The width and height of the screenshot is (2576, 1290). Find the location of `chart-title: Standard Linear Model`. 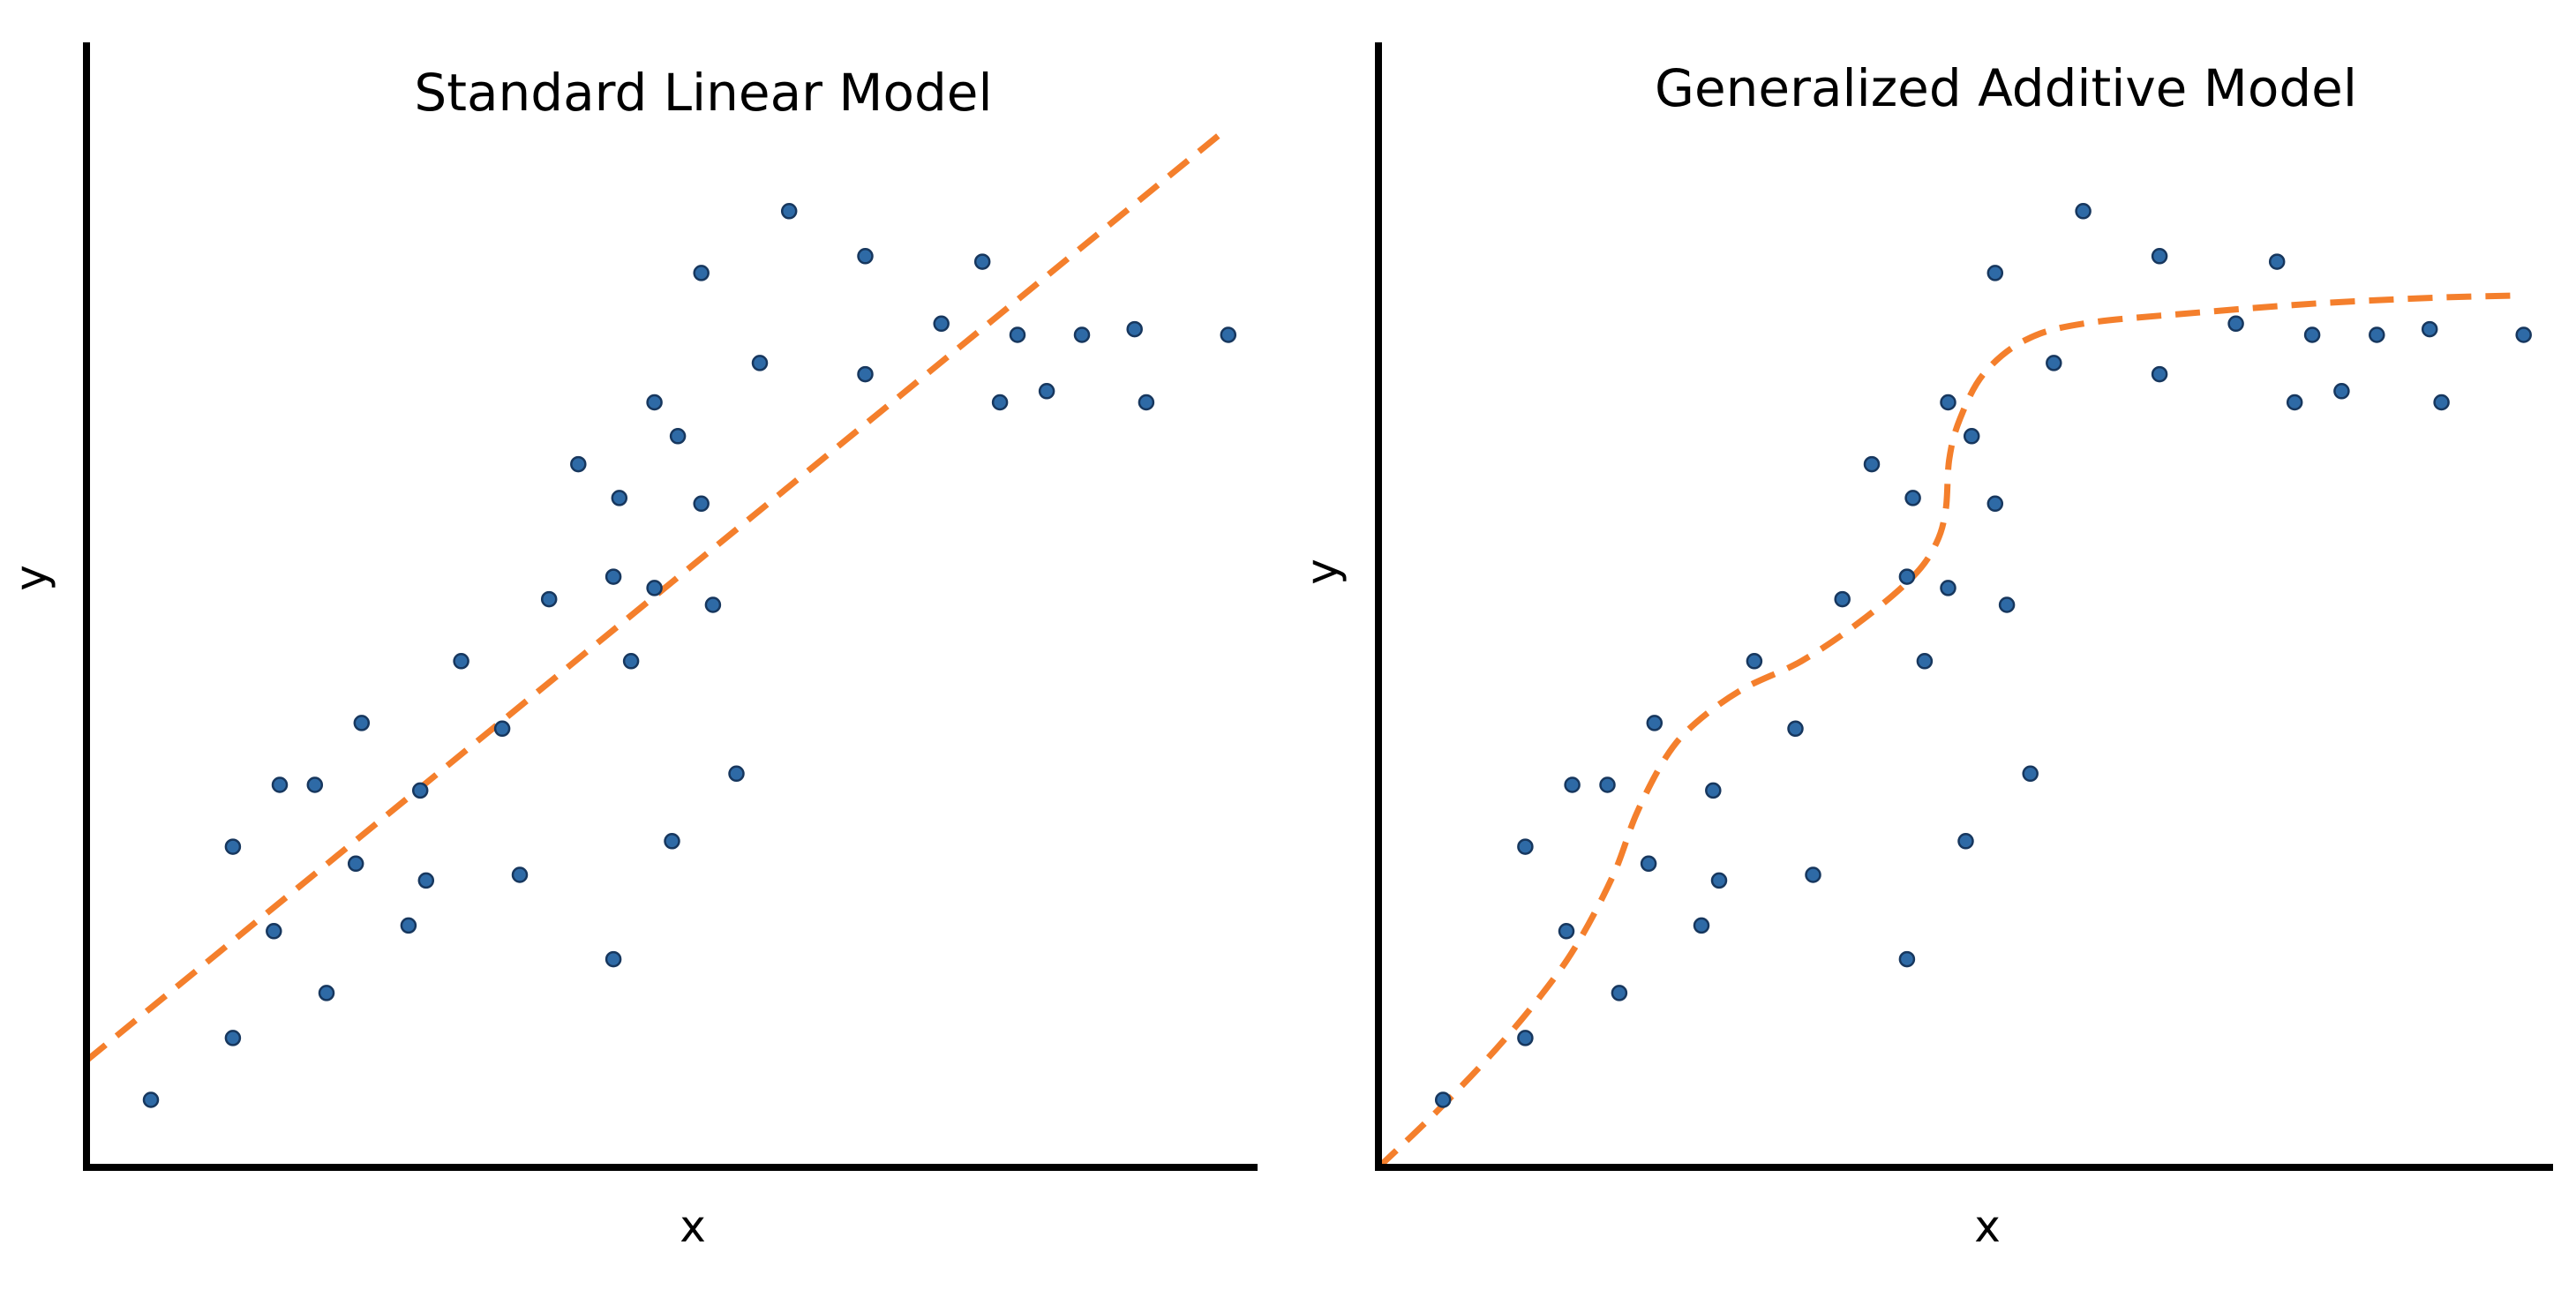

chart-title: Standard Linear Model is located at coordinates (703, 93).